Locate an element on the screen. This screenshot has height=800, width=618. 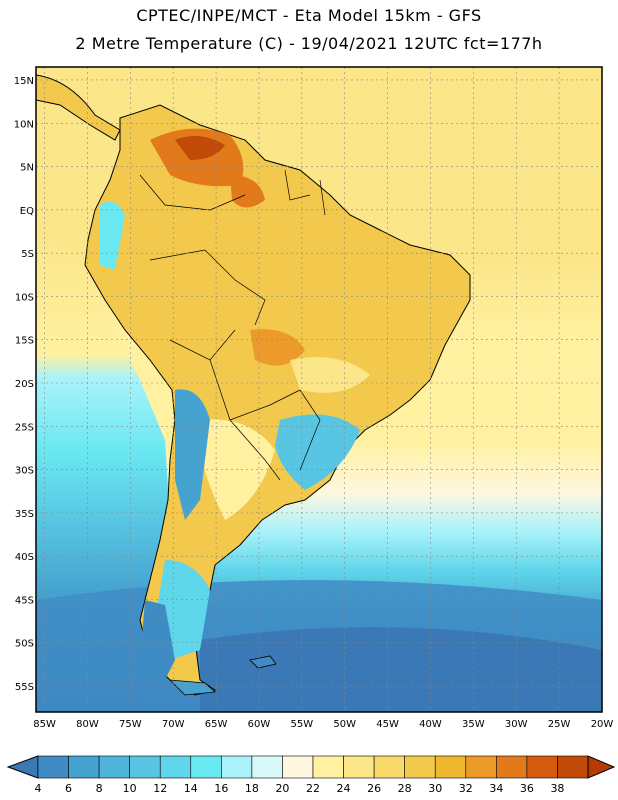
lon-tick-label: 25W is located at coordinates (559, 724).